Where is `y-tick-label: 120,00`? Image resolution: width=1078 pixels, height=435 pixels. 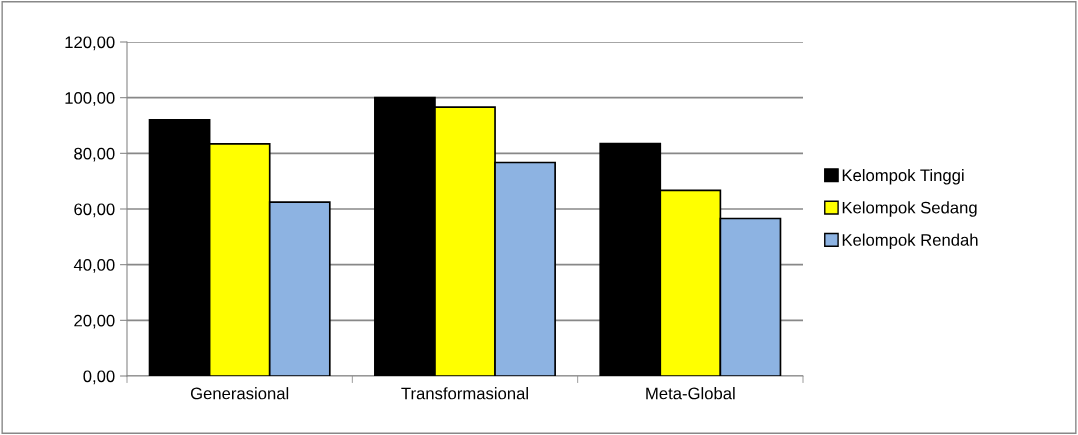 y-tick-label: 120,00 is located at coordinates (90, 43).